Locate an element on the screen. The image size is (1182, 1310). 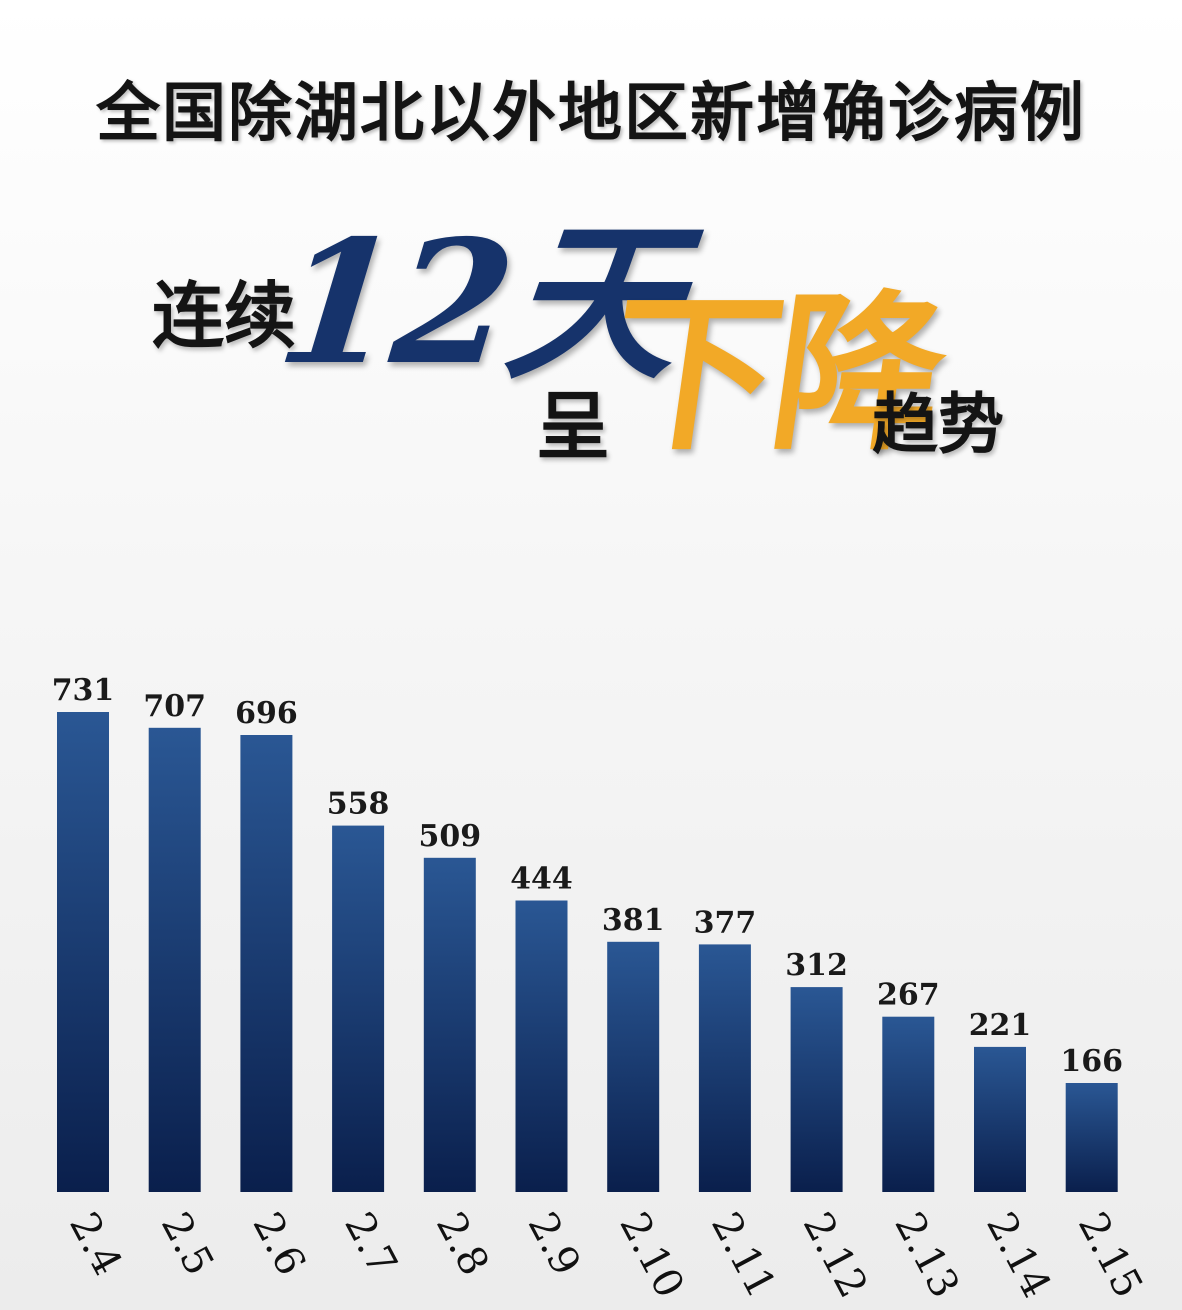
bar-value-label: 267 is located at coordinates (908, 995).